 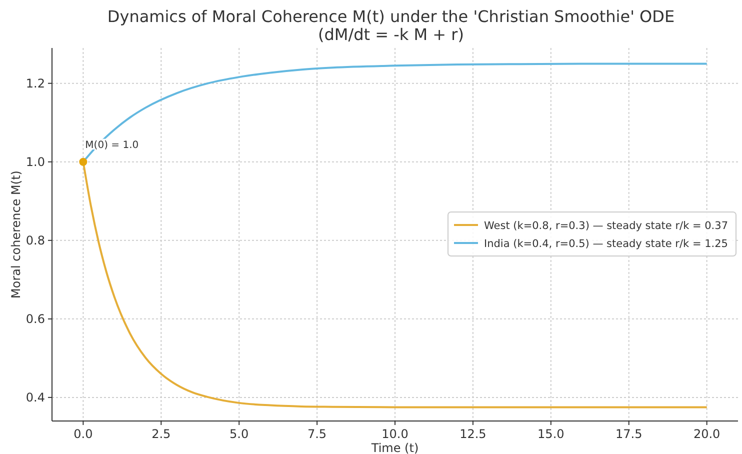 I want to click on x-tick-label: 5.0, so click(x=239, y=434).